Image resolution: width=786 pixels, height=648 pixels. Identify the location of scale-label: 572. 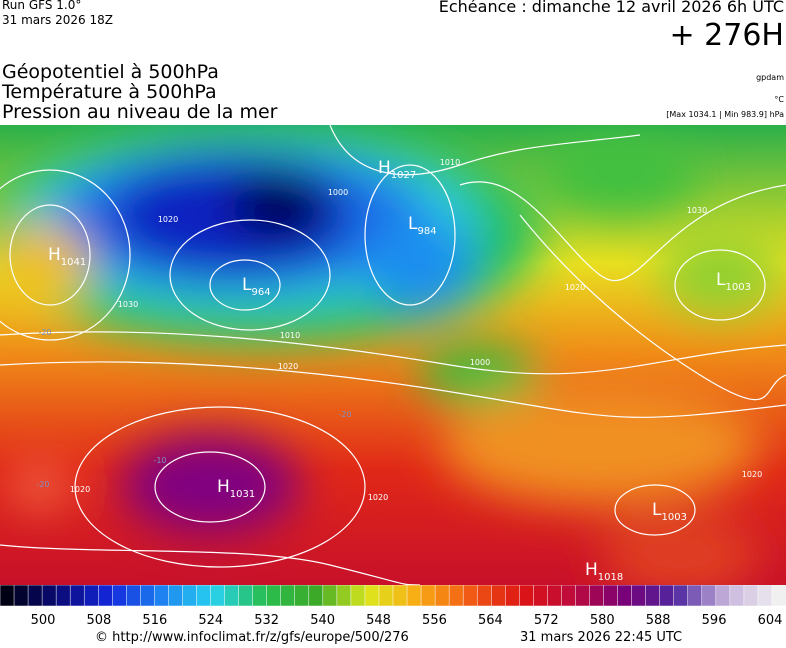
(546, 620).